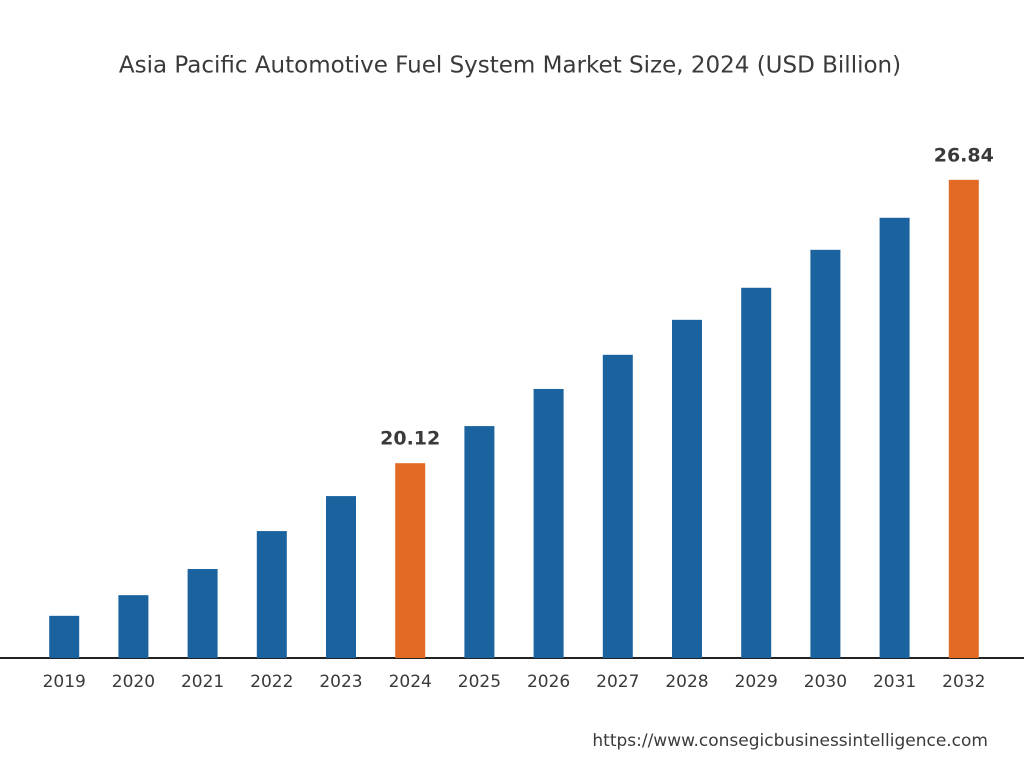 Image resolution: width=1024 pixels, height=768 pixels. What do you see at coordinates (825, 682) in the screenshot?
I see `x-tick-label: 2030` at bounding box center [825, 682].